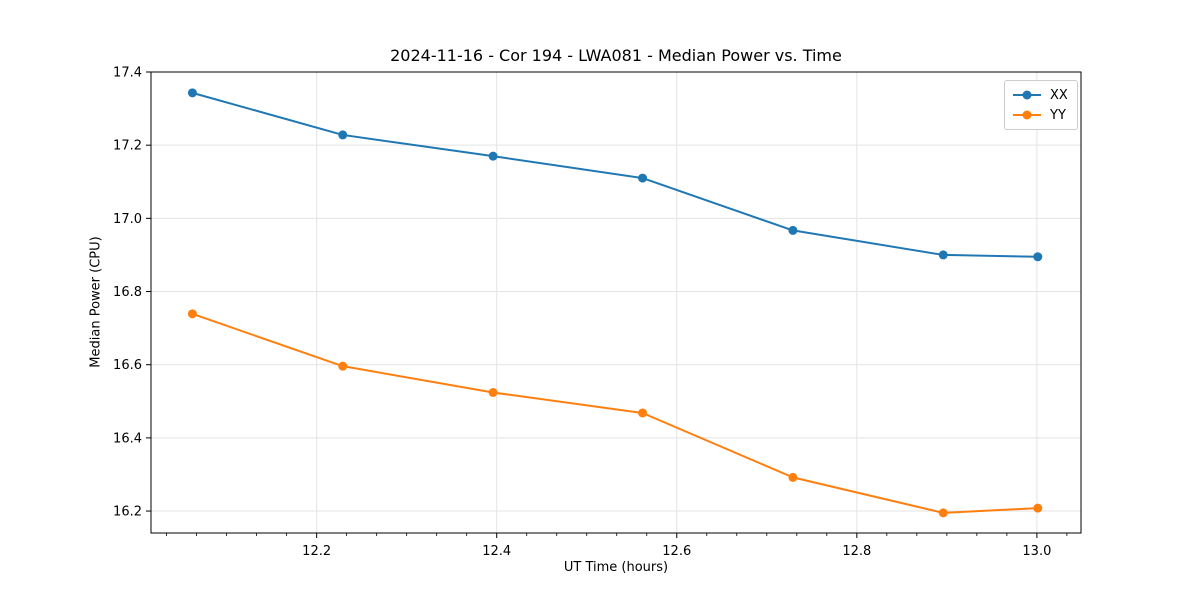 The width and height of the screenshot is (1200, 600). I want to click on y-tick-label: 17.2, so click(127, 146).